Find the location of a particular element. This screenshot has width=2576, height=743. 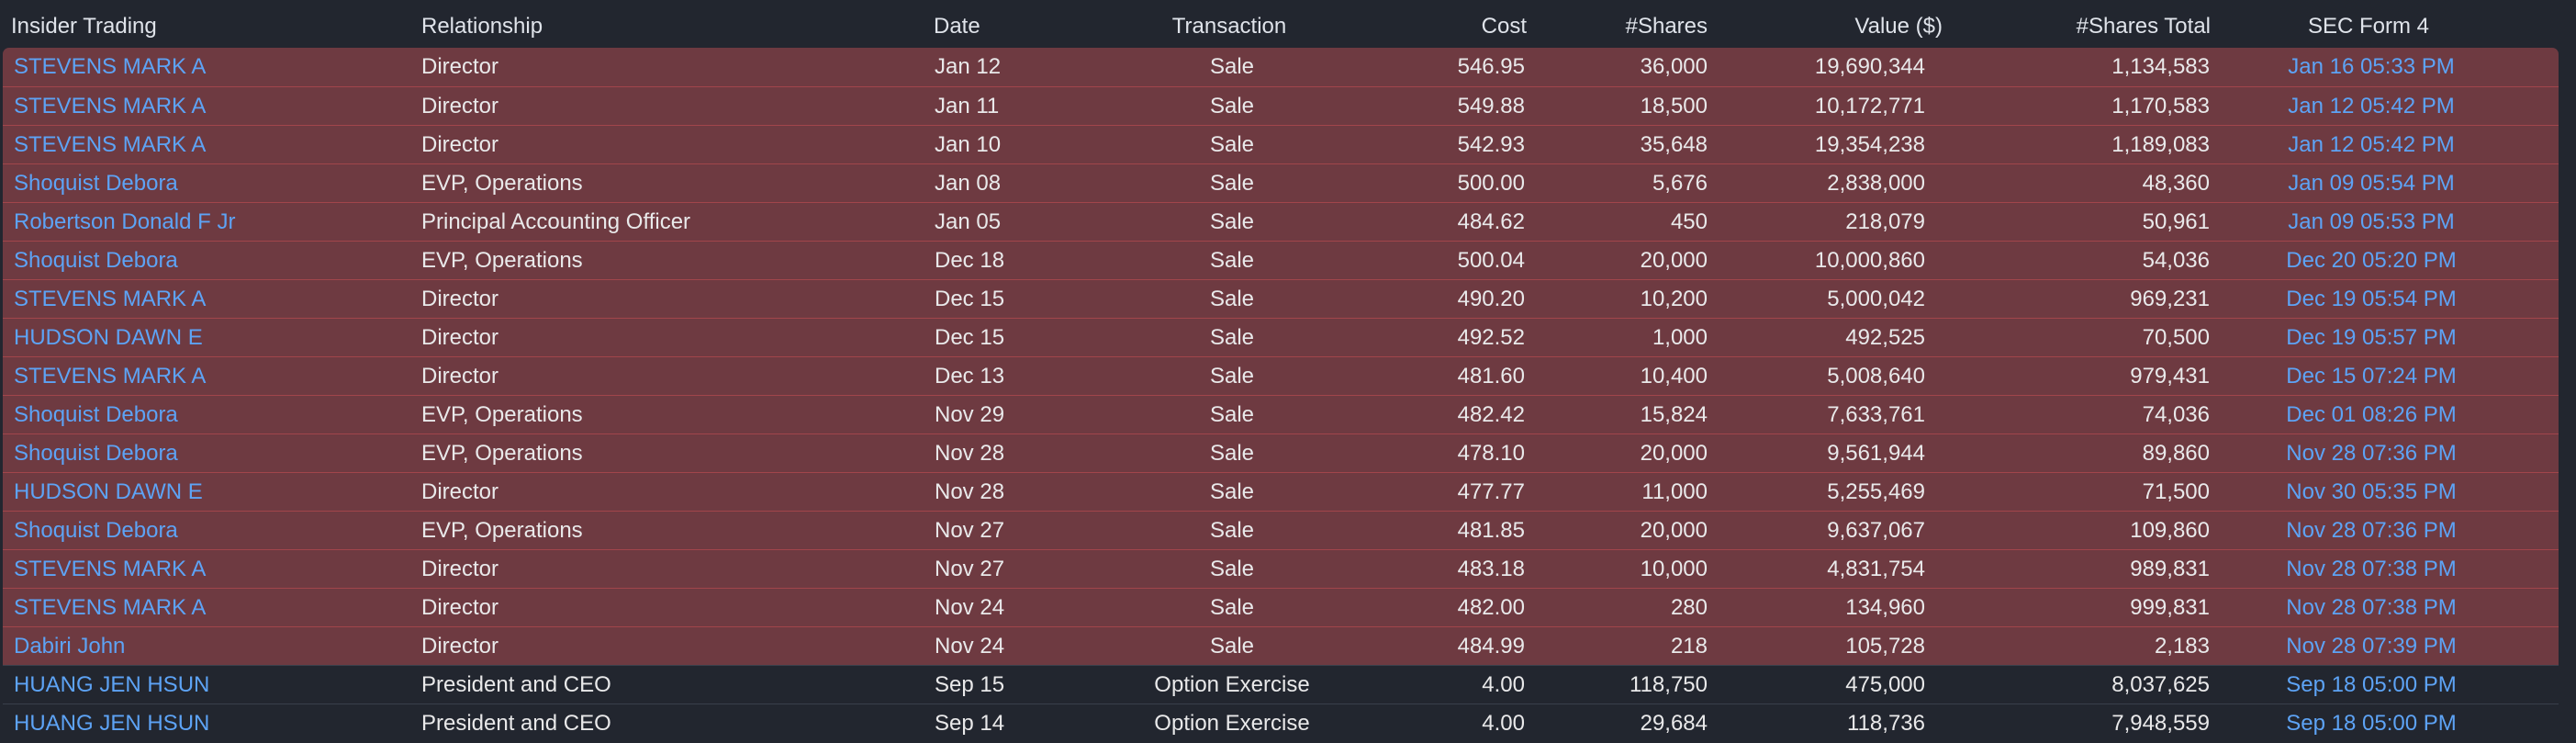

value-cell: 5,008,640 is located at coordinates (1876, 376).